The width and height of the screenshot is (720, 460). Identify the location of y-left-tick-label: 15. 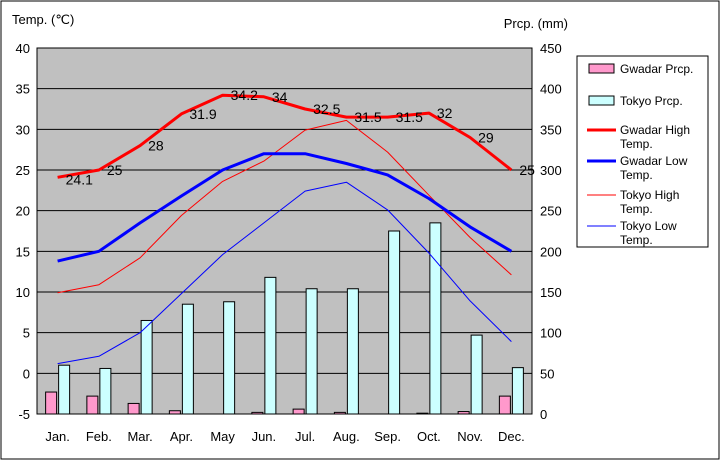
(23, 251).